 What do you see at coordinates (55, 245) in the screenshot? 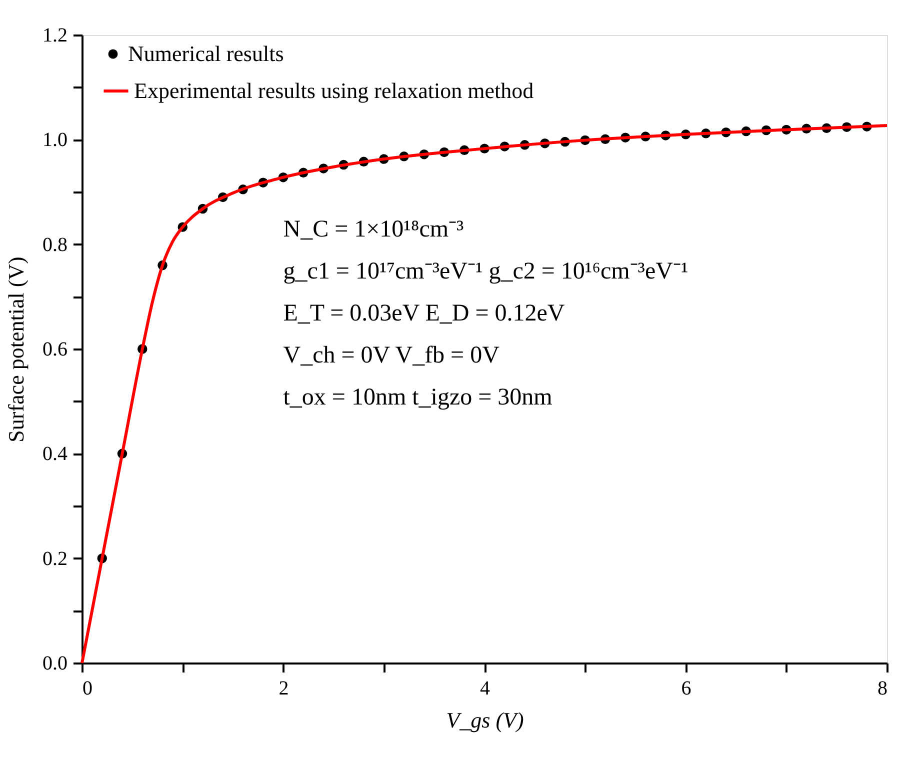
I see `y-tick-label: 0.8` at bounding box center [55, 245].